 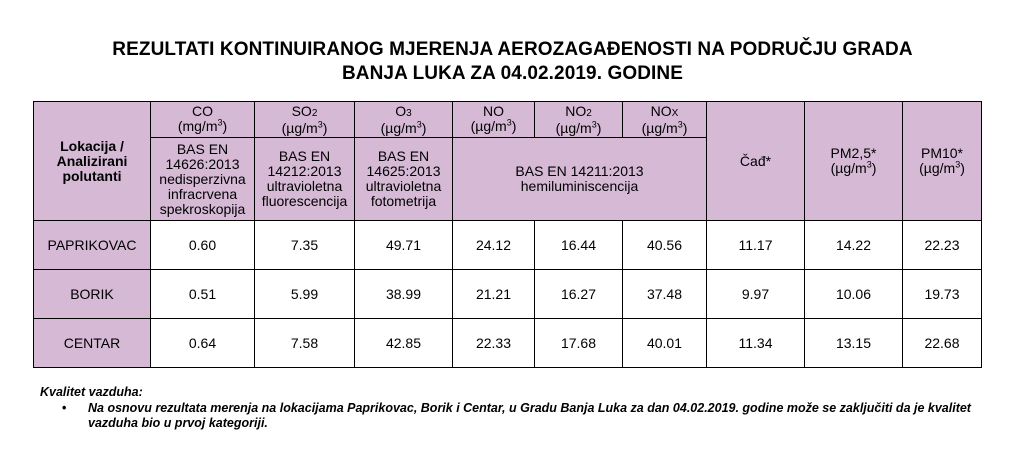 I want to click on value-cell: 42.85, so click(x=403, y=343).